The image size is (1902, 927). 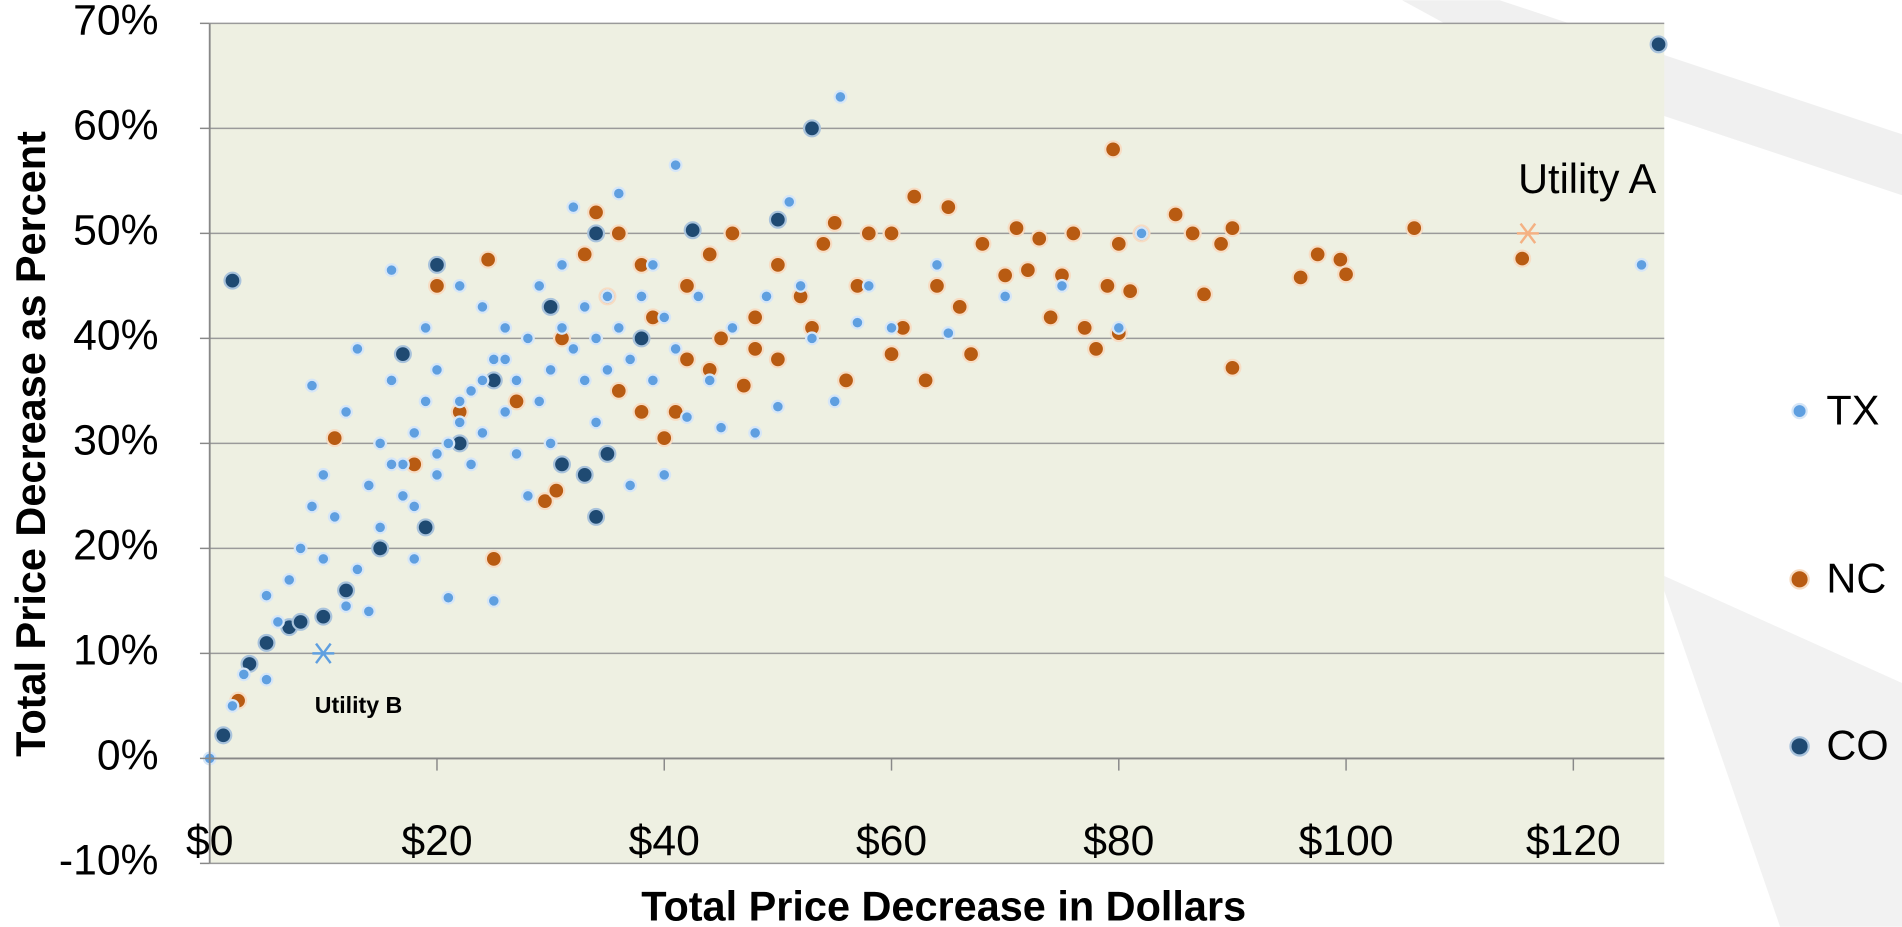 What do you see at coordinates (115, 546) in the screenshot?
I see `y-tick-label: 20%` at bounding box center [115, 546].